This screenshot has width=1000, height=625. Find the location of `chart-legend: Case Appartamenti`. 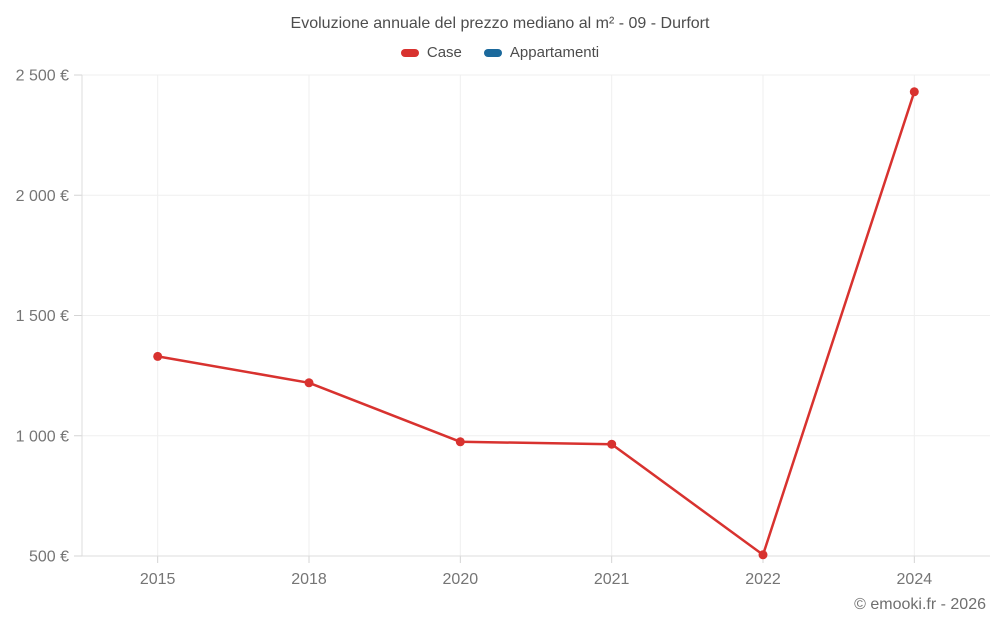

chart-legend: Case Appartamenti is located at coordinates (500, 52).